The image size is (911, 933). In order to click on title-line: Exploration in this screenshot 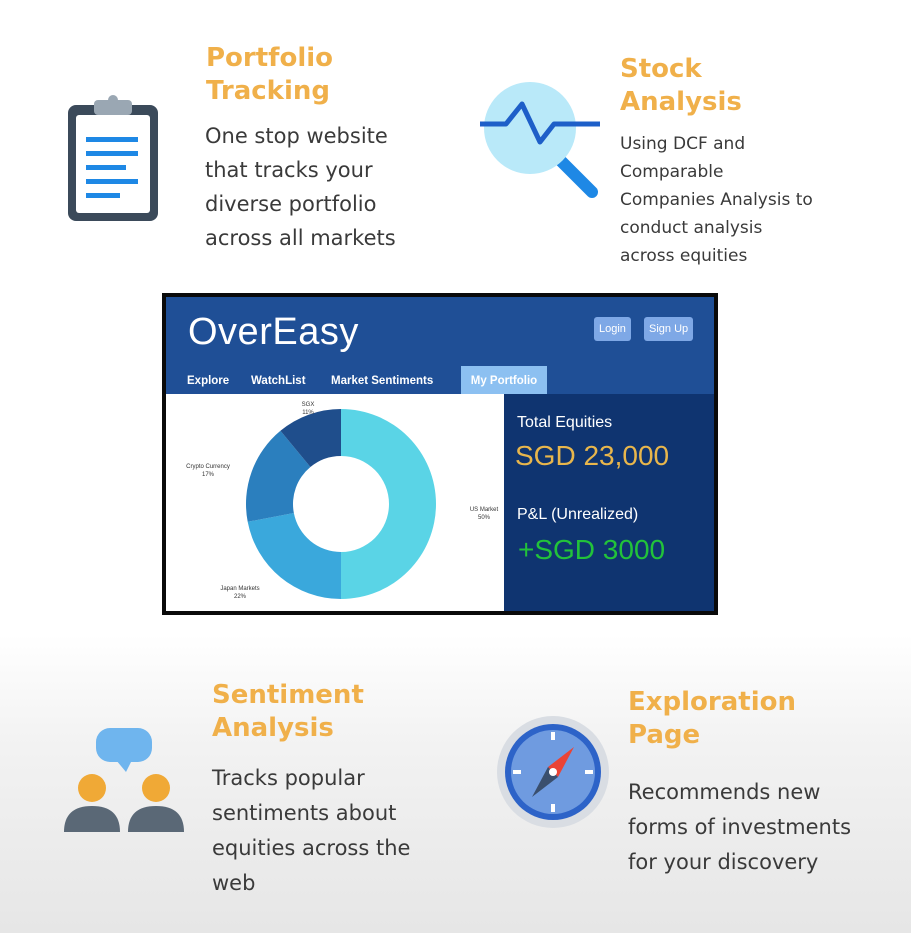, I will do `click(712, 702)`.